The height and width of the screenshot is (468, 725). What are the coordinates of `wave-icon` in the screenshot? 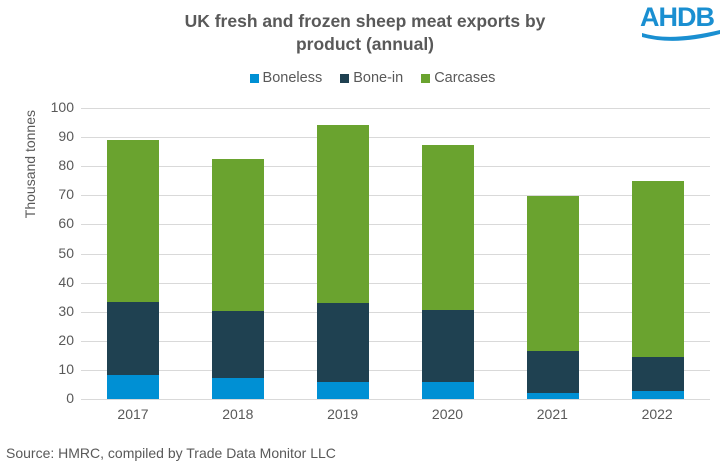 It's located at (681, 35).